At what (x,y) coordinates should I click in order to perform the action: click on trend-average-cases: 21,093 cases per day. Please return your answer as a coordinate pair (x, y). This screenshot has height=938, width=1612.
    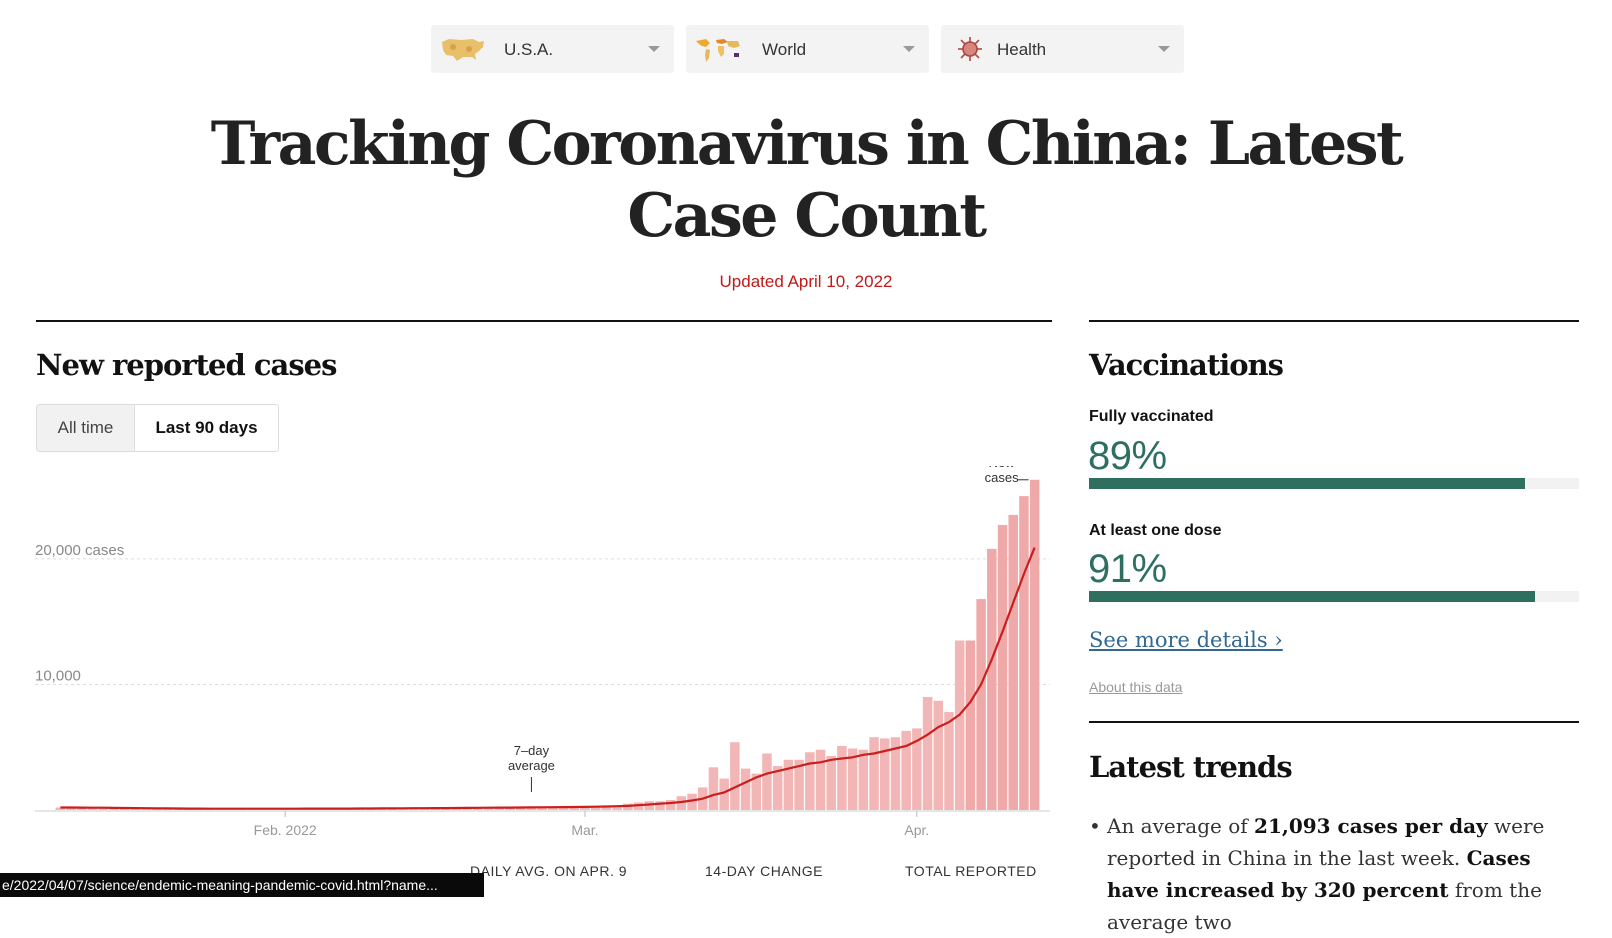
    Looking at the image, I should click on (1371, 826).